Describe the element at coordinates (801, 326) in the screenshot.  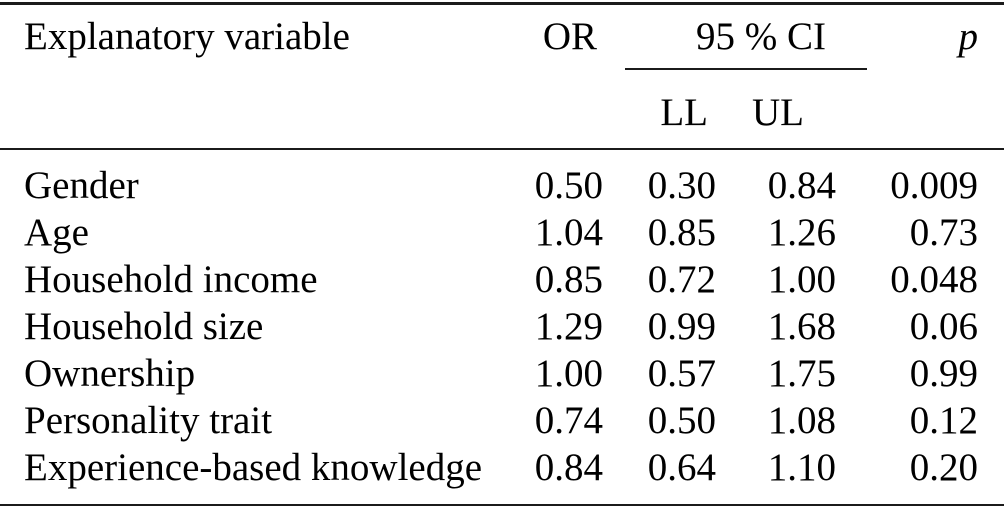
I see `ul-cell: 1.68` at that location.